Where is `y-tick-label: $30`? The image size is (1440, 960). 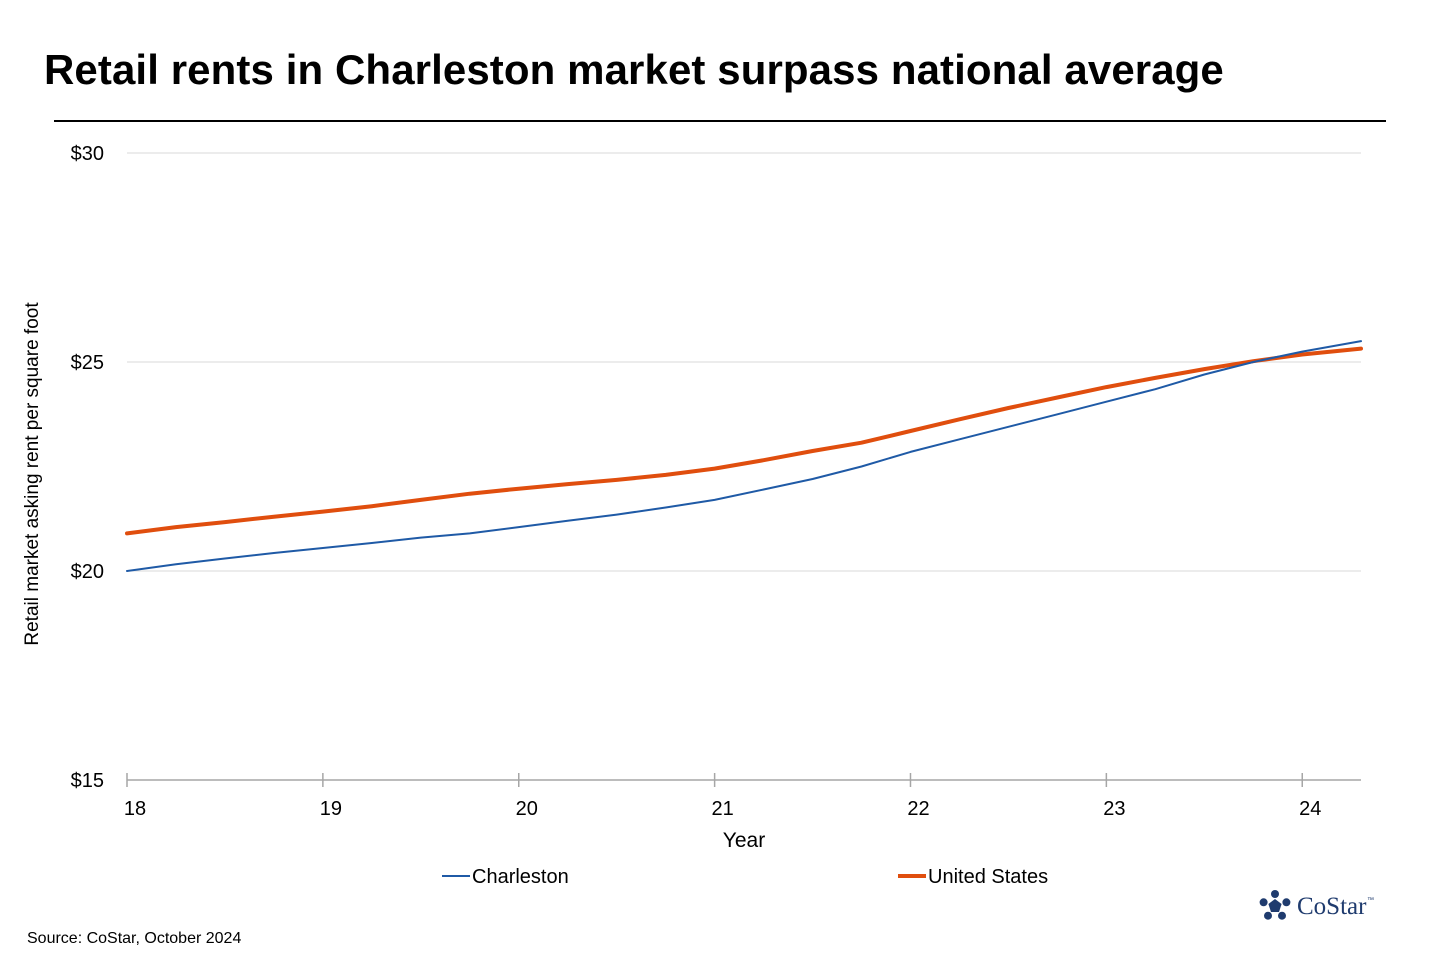 y-tick-label: $30 is located at coordinates (87, 154).